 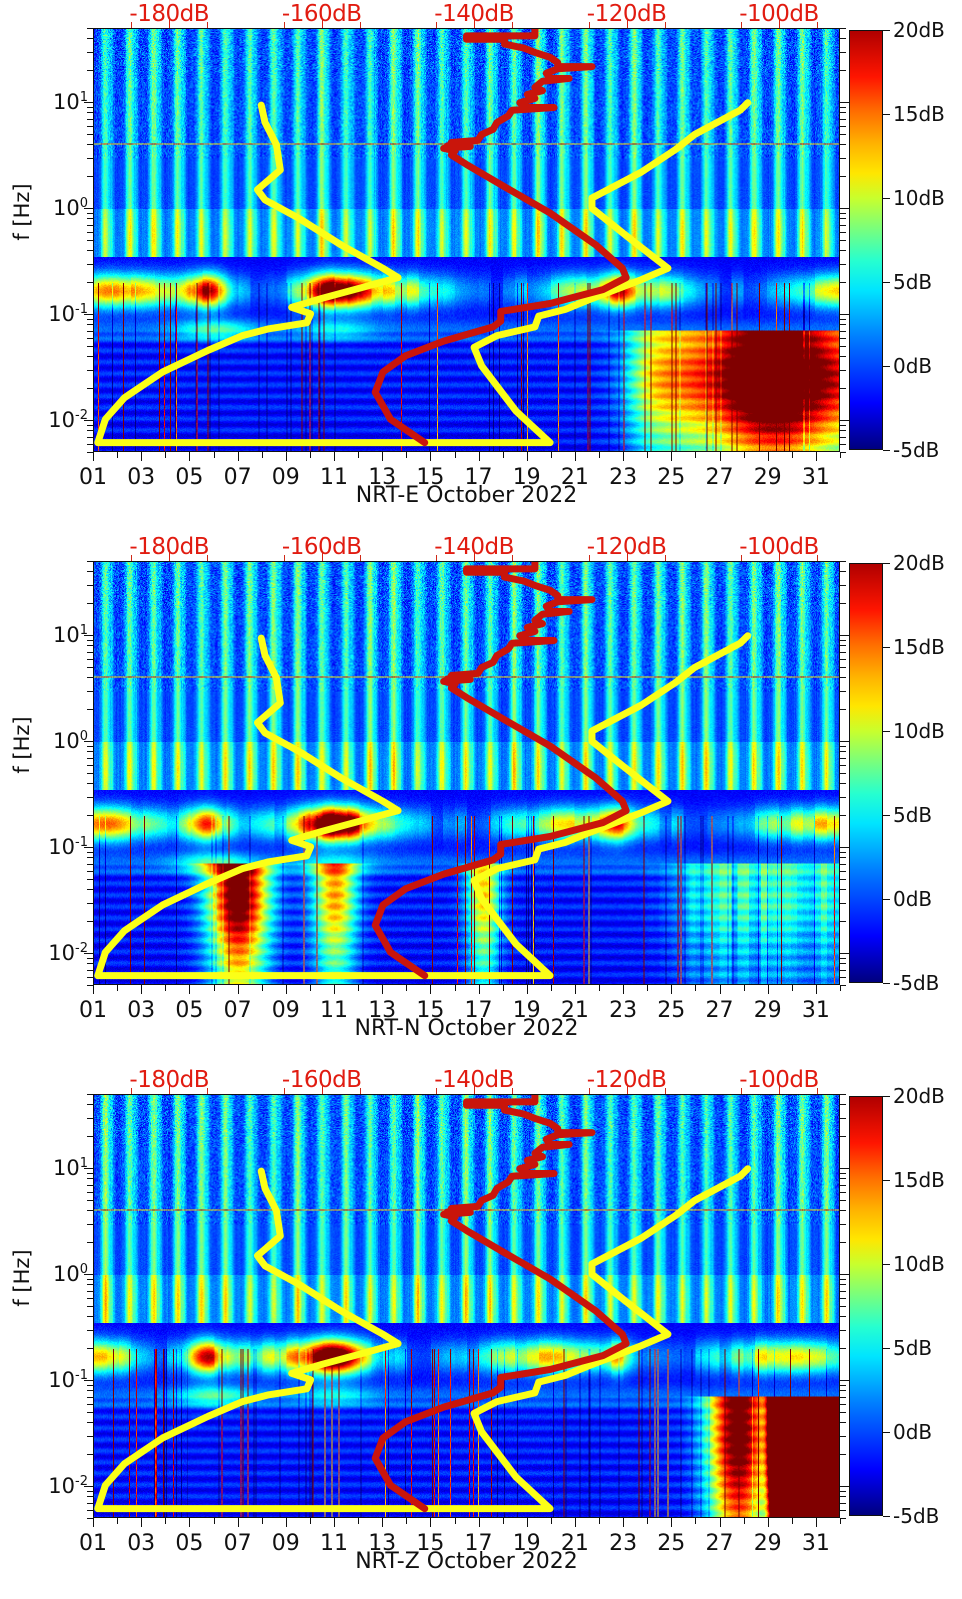 I want to click on x-tick-label: 05, so click(x=189, y=1010).